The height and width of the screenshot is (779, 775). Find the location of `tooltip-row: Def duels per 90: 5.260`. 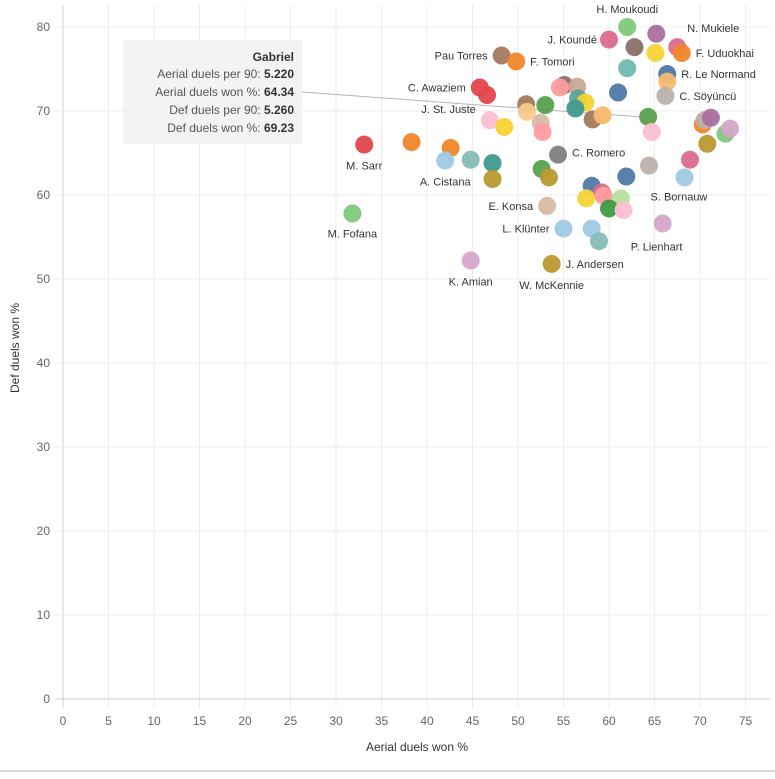

tooltip-row: Def duels per 90: 5.260 is located at coordinates (231, 110).